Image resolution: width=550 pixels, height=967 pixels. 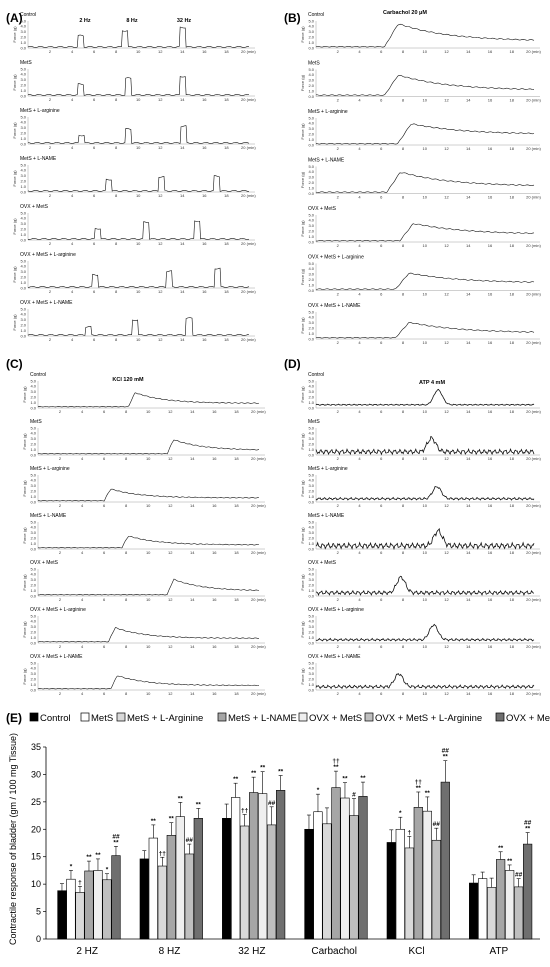 What do you see at coordinates (423, 718) in the screenshot?
I see `legend-item: OVX + MetS + L-Arginine` at bounding box center [423, 718].